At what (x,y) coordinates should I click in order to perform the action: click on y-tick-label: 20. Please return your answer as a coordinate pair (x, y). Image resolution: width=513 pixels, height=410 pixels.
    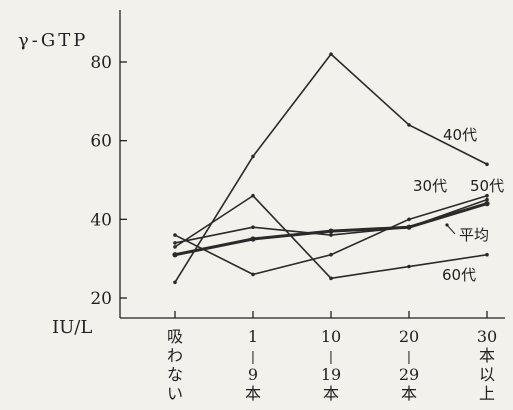
    Looking at the image, I should click on (101, 299).